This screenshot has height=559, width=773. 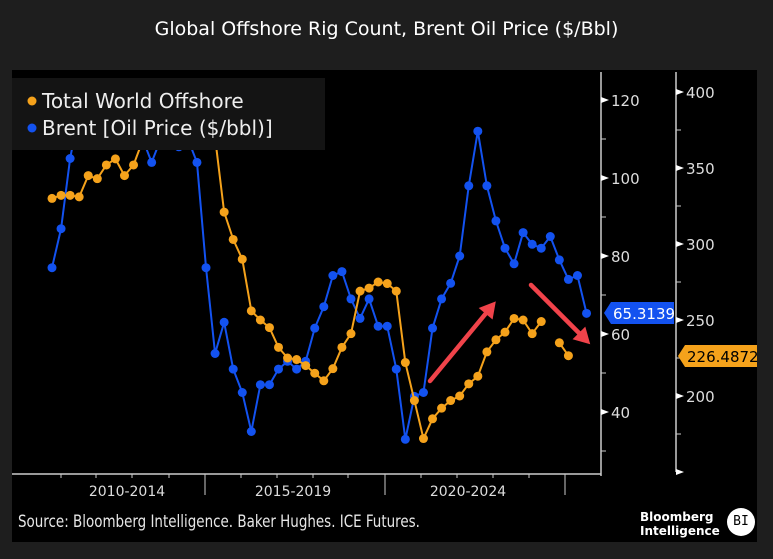 I want to click on legend-brent-marker, so click(x=32, y=128).